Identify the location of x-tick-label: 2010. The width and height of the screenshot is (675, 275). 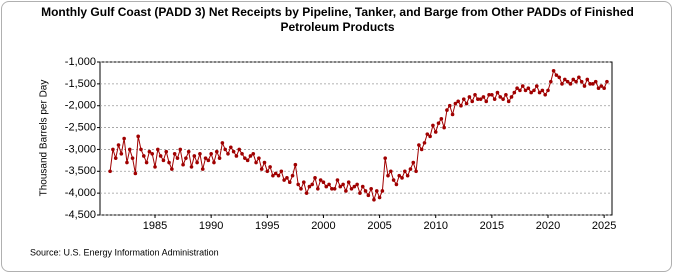
(435, 226).